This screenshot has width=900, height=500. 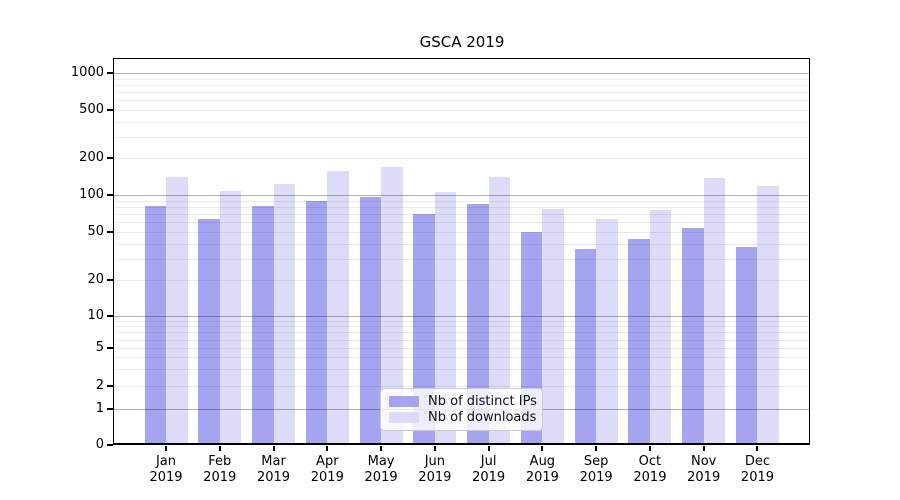 I want to click on legend-swatch-distinct-ips, so click(x=404, y=401).